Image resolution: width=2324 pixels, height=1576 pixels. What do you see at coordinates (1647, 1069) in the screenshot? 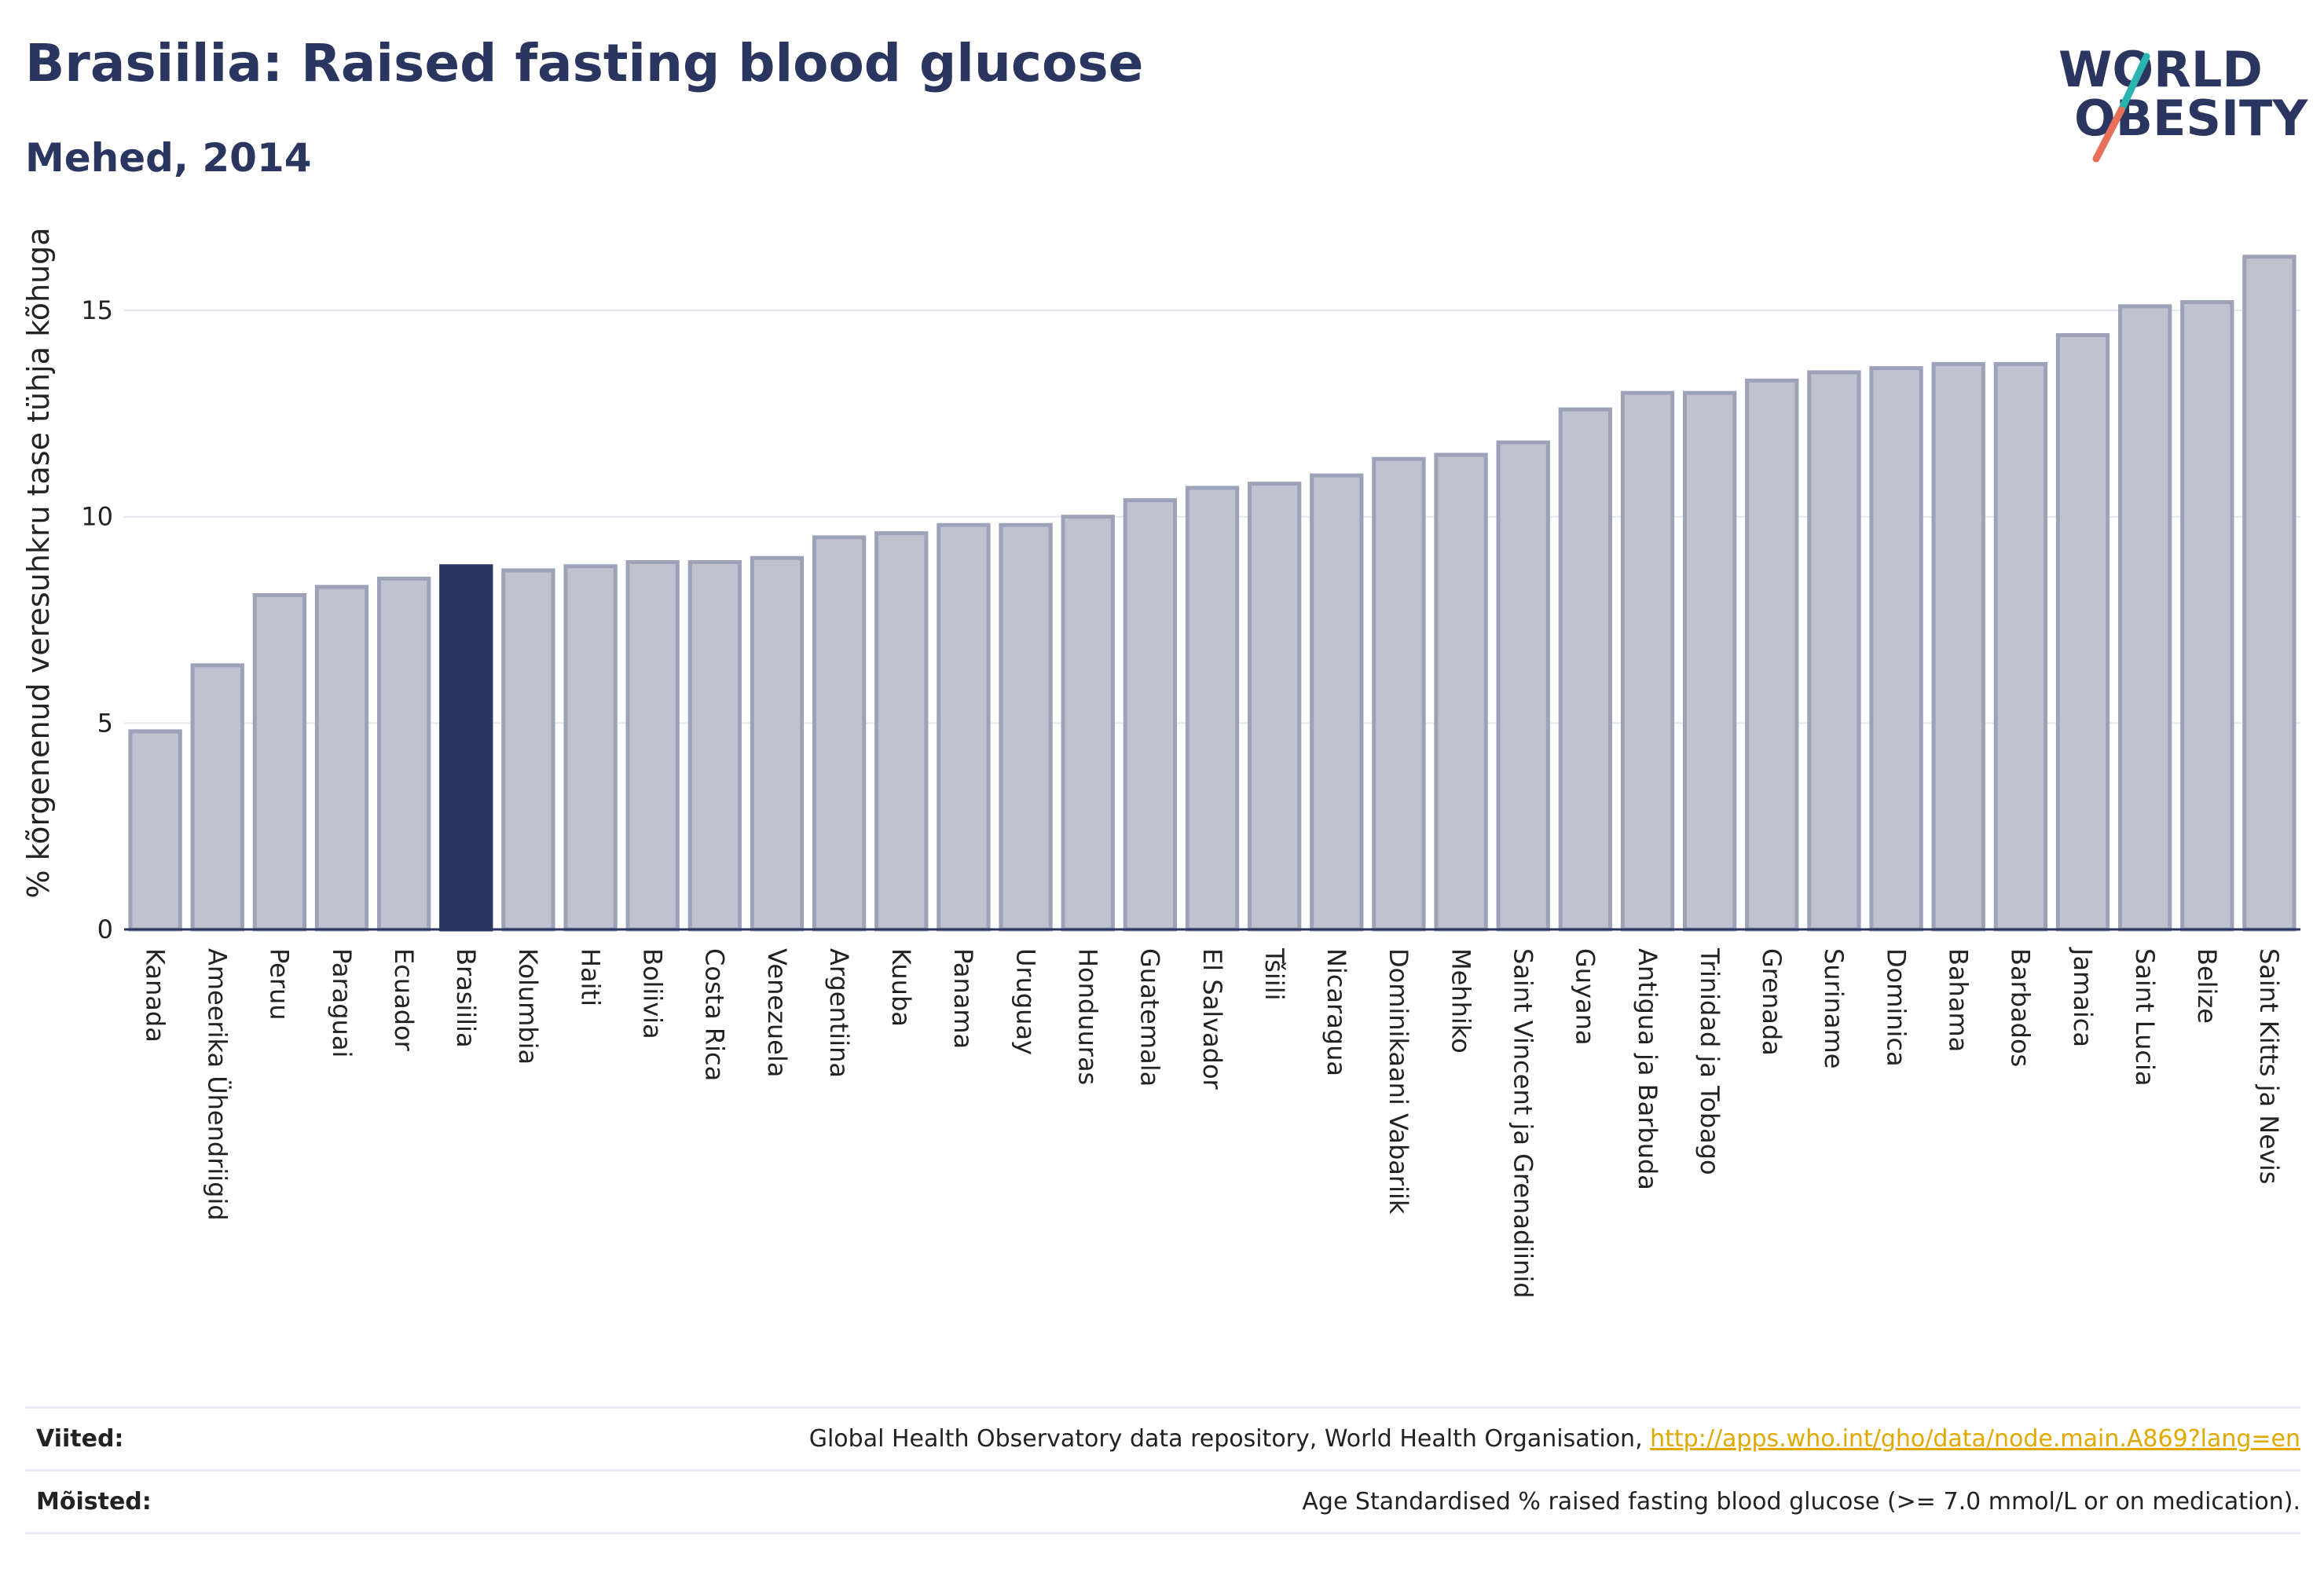
I see `x-category-label: Antigua ja Barbuda` at bounding box center [1647, 1069].